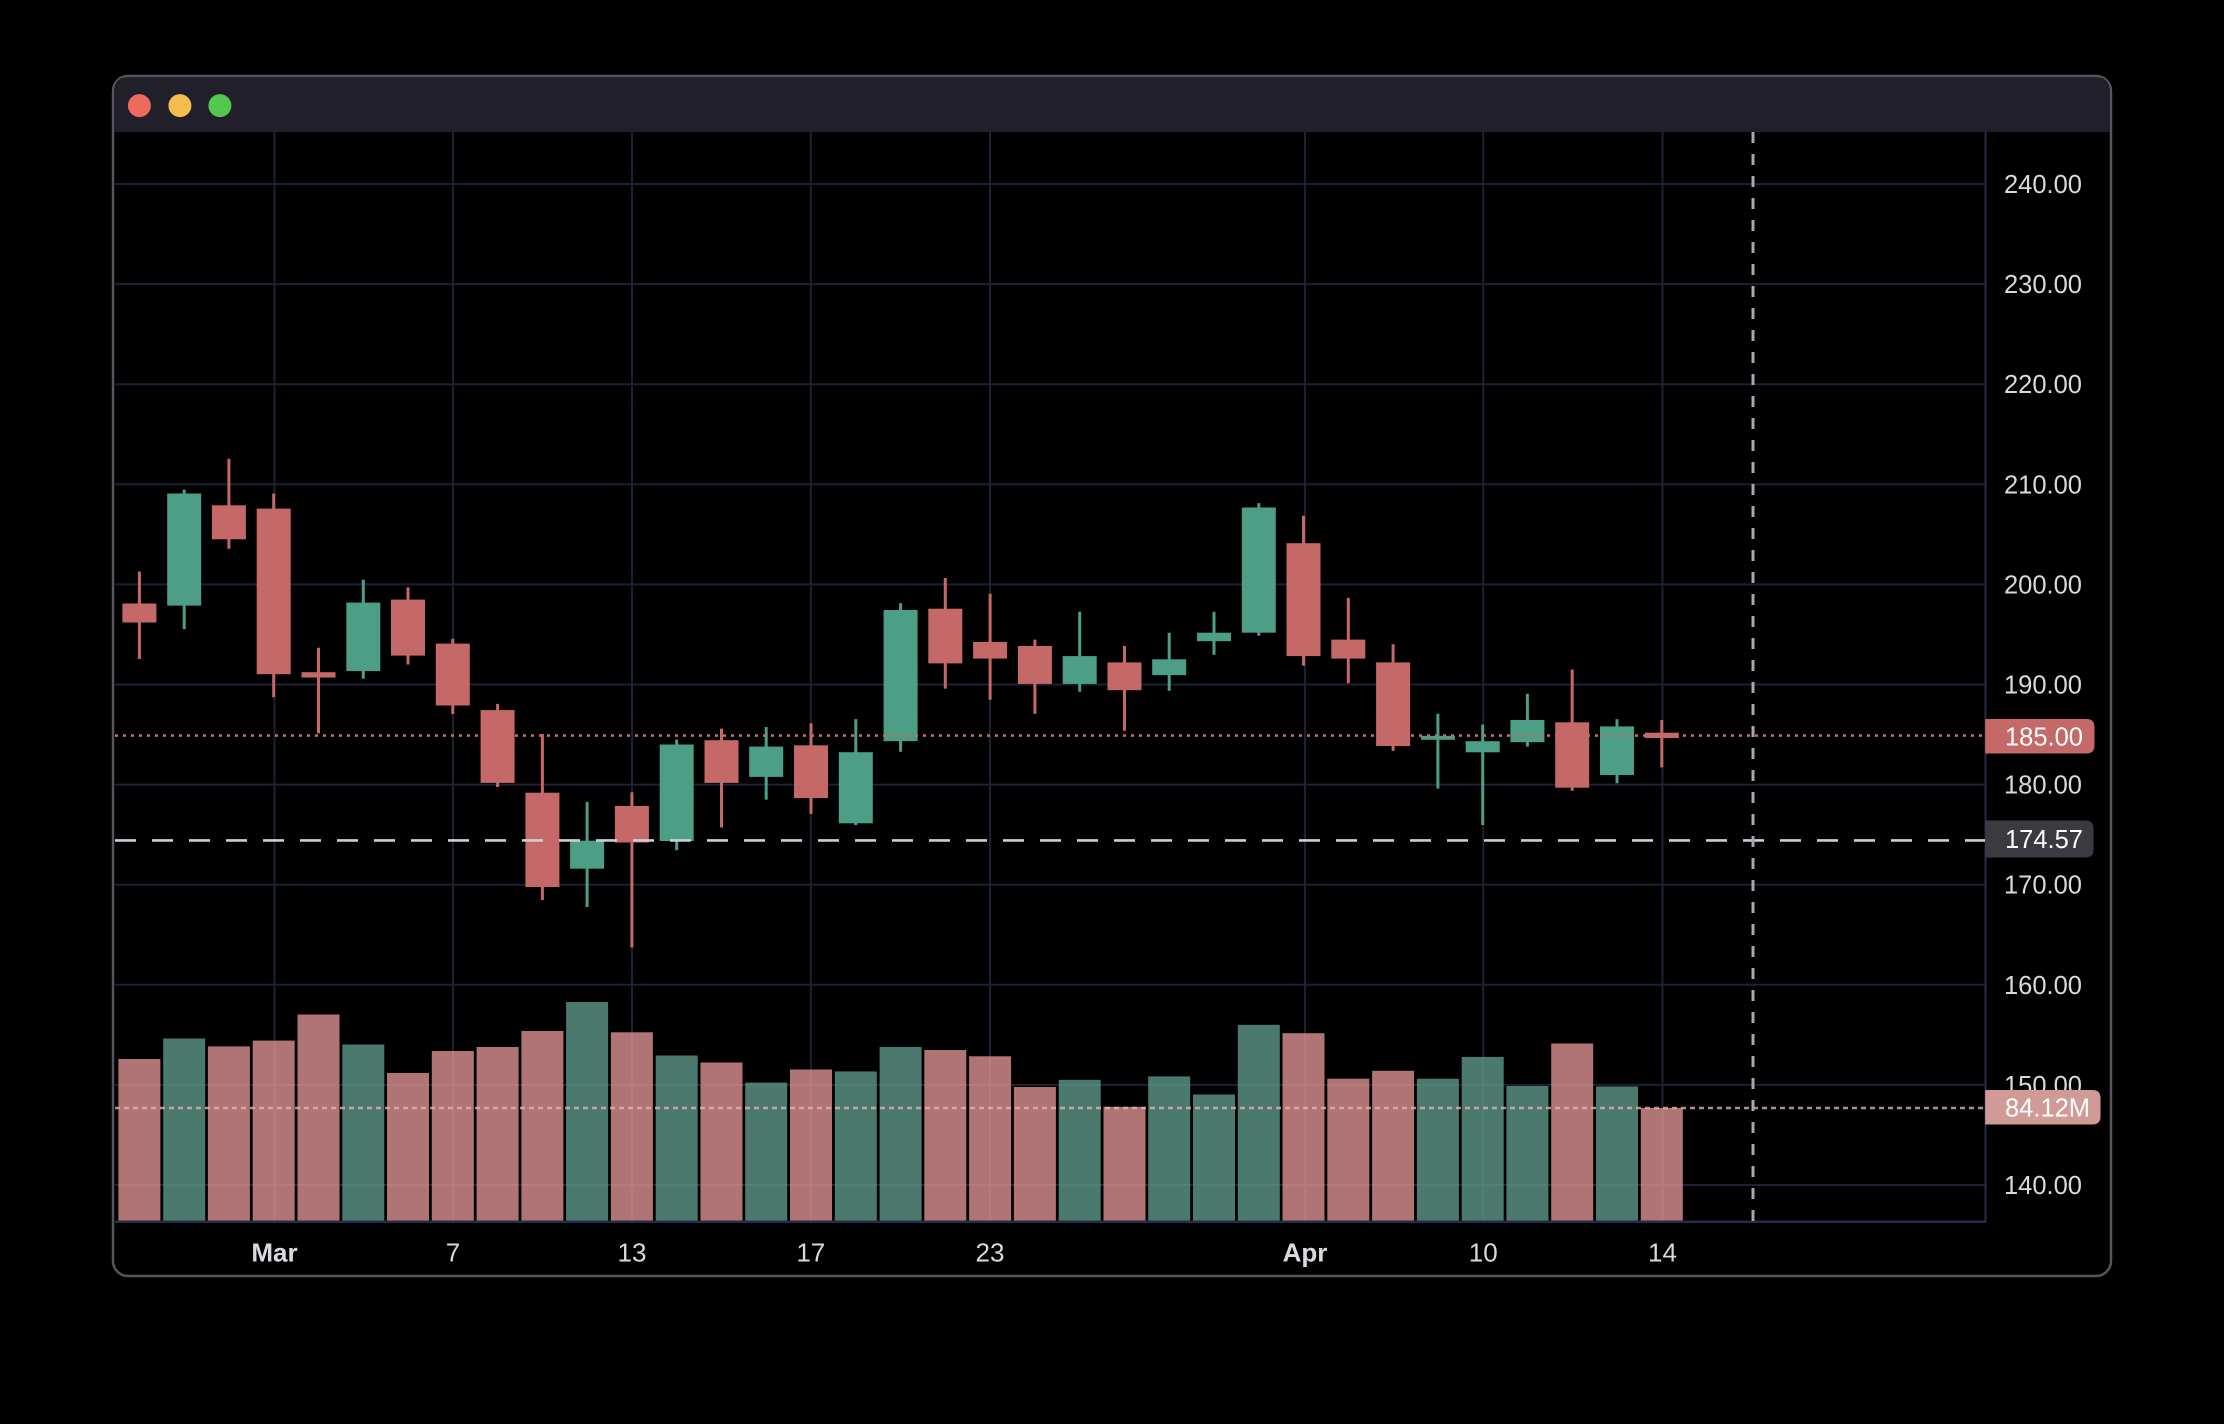 Image resolution: width=2224 pixels, height=1424 pixels. I want to click on svg-text: 174.57, so click(2044, 840).